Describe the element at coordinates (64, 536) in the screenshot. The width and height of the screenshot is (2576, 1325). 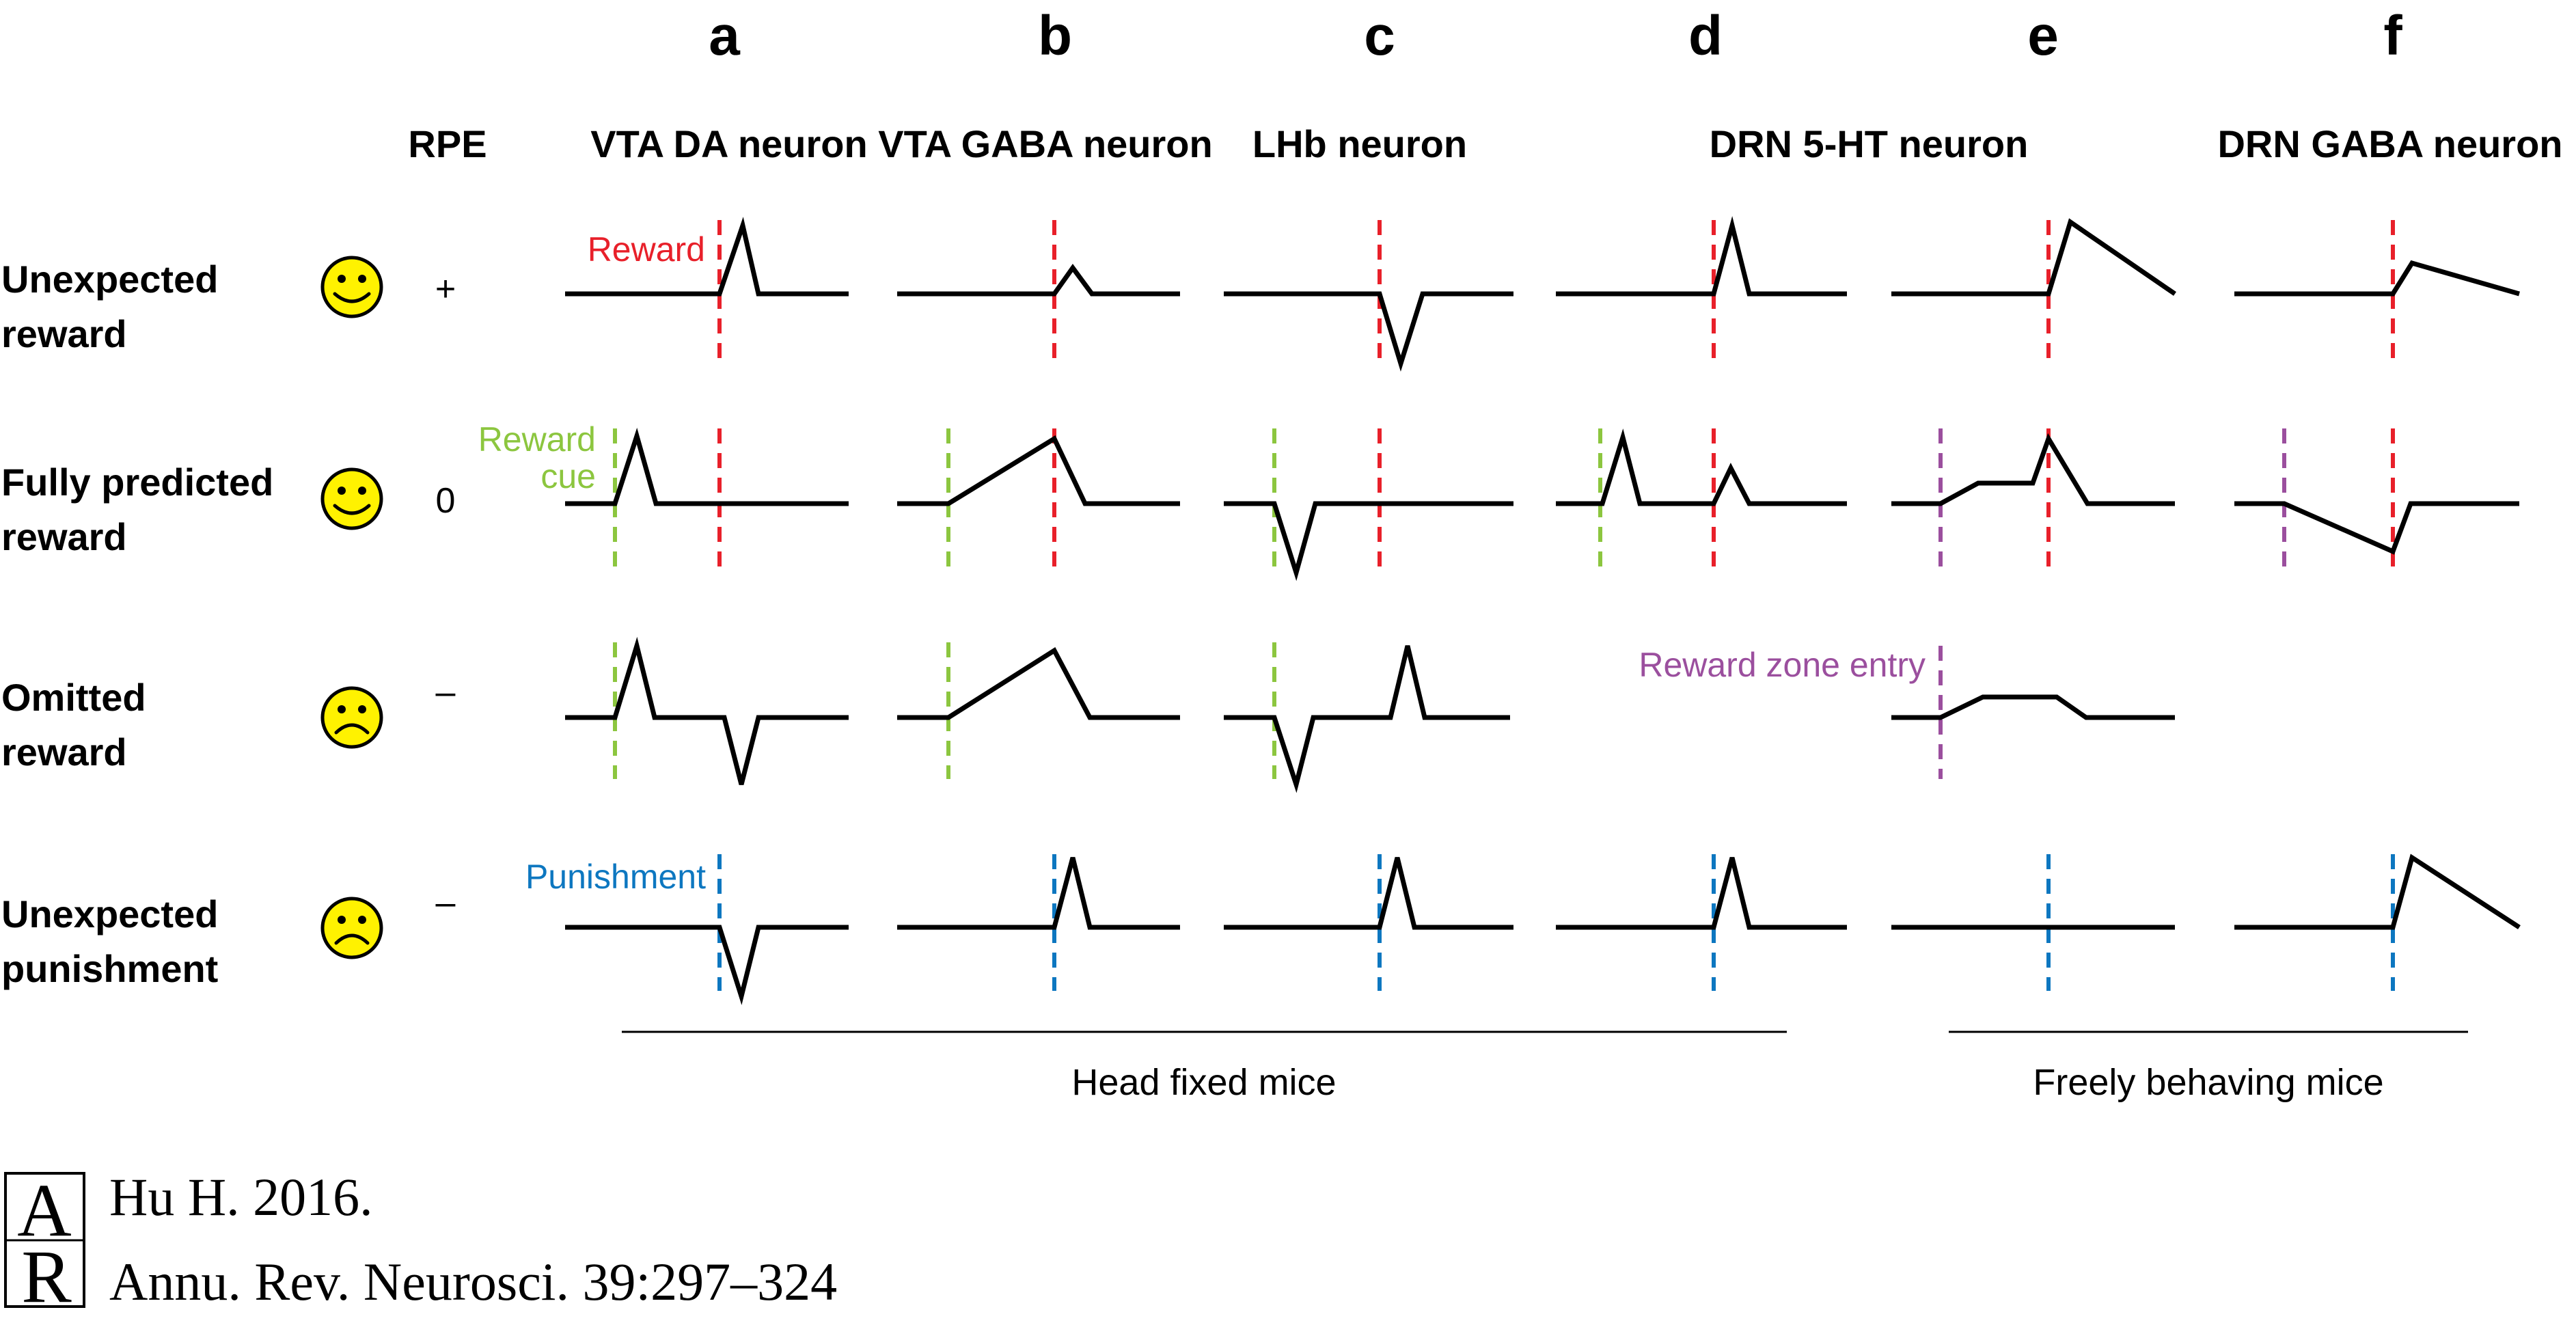
I see `row-label-2-line2: reward` at that location.